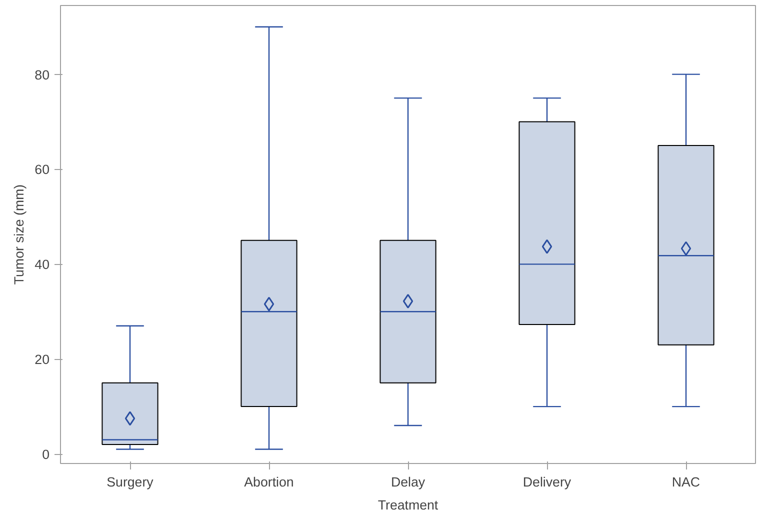 This screenshot has width=771, height=520. Describe the element at coordinates (408, 505) in the screenshot. I see `x-axis-title: Treatment` at that location.